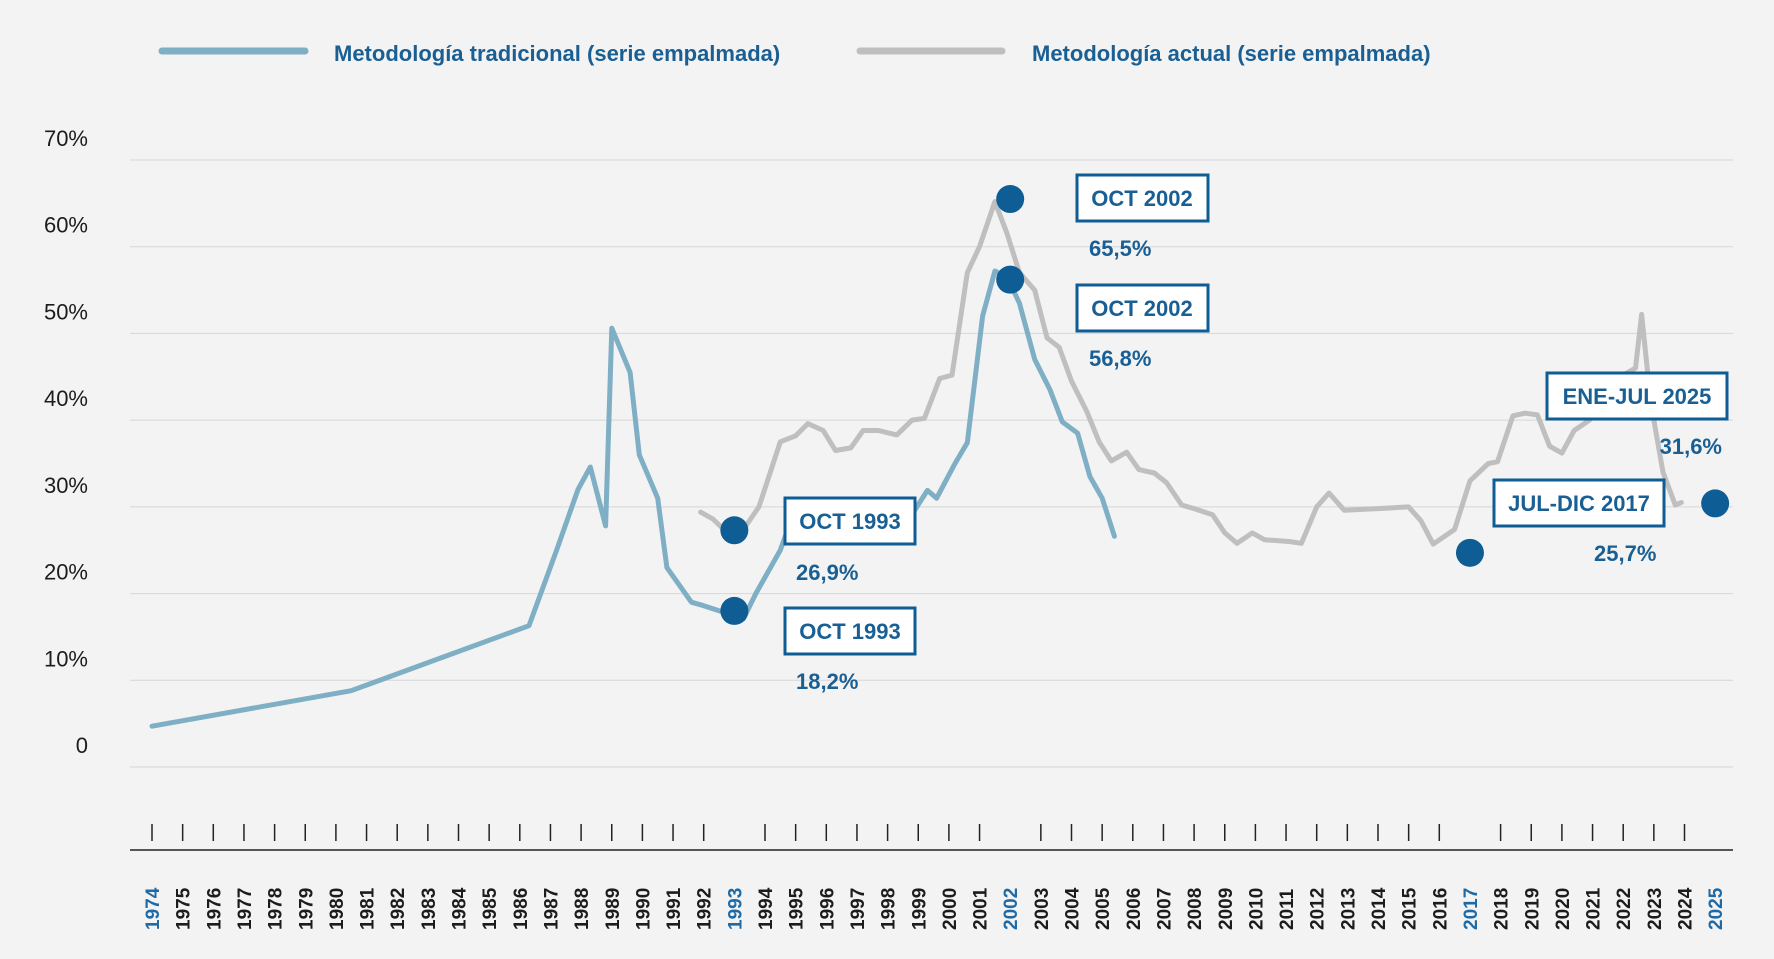  I want to click on y-tick-label: 40%, so click(66, 398).